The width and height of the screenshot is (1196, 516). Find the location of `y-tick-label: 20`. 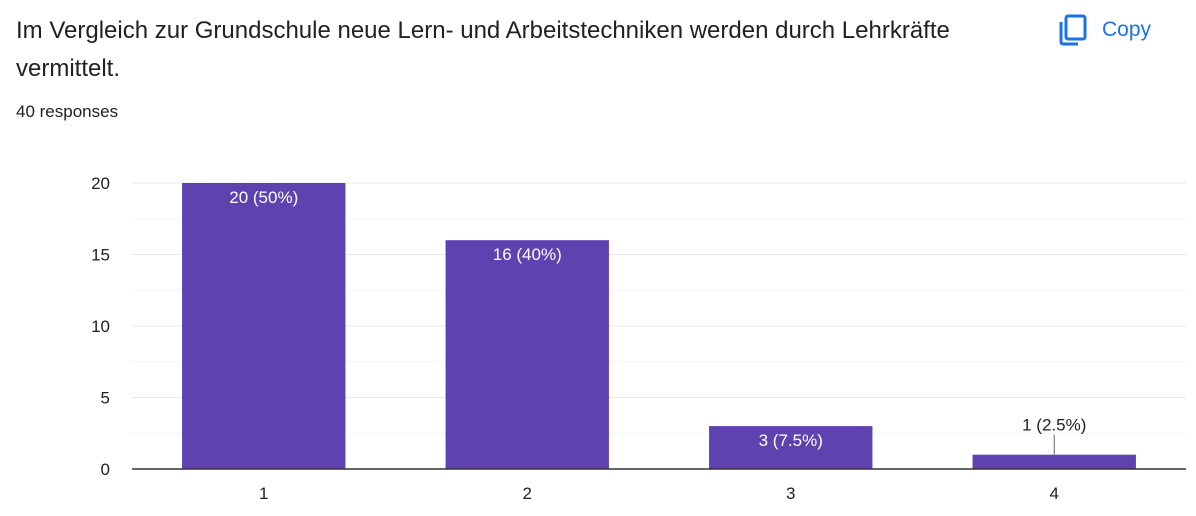

y-tick-label: 20 is located at coordinates (100, 183).